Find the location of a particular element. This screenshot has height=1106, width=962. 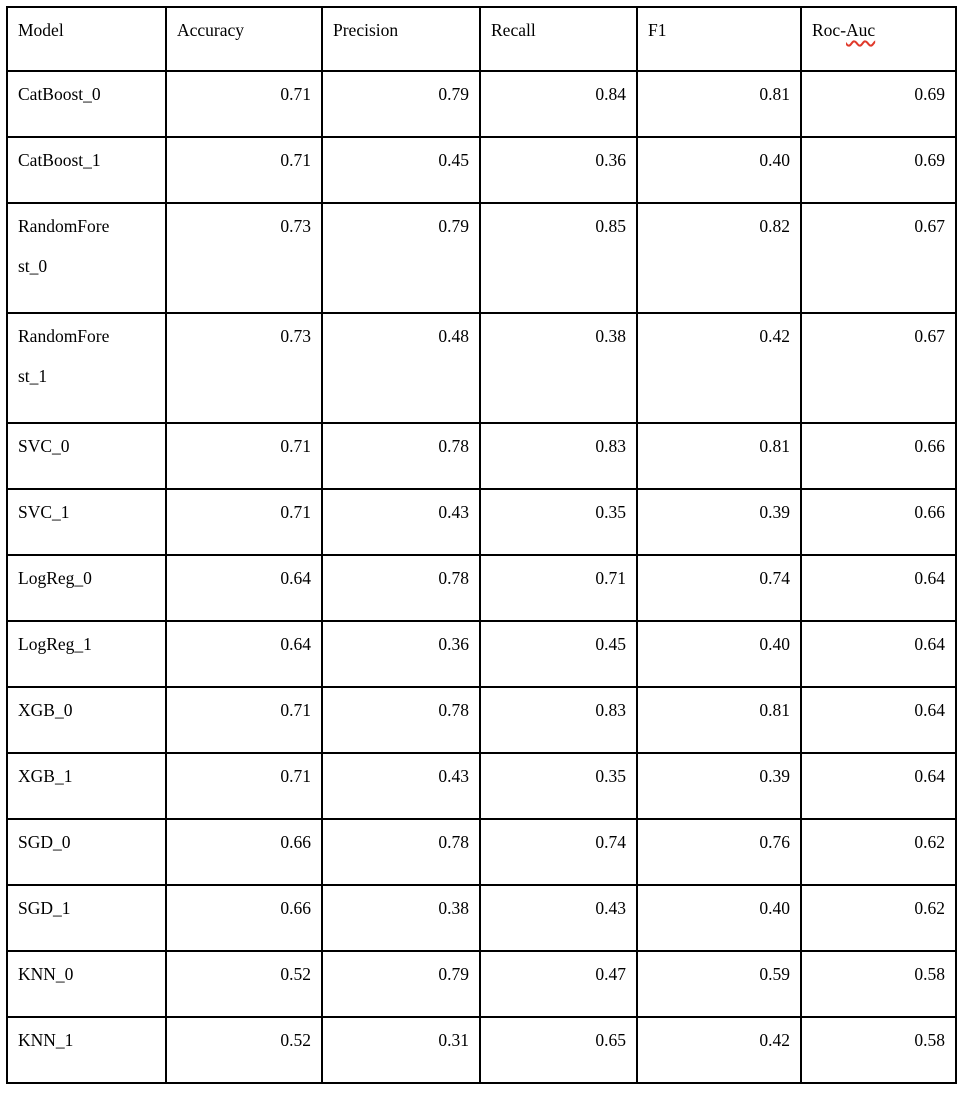

cell-model: RandomFore st_1 is located at coordinates (86, 368).